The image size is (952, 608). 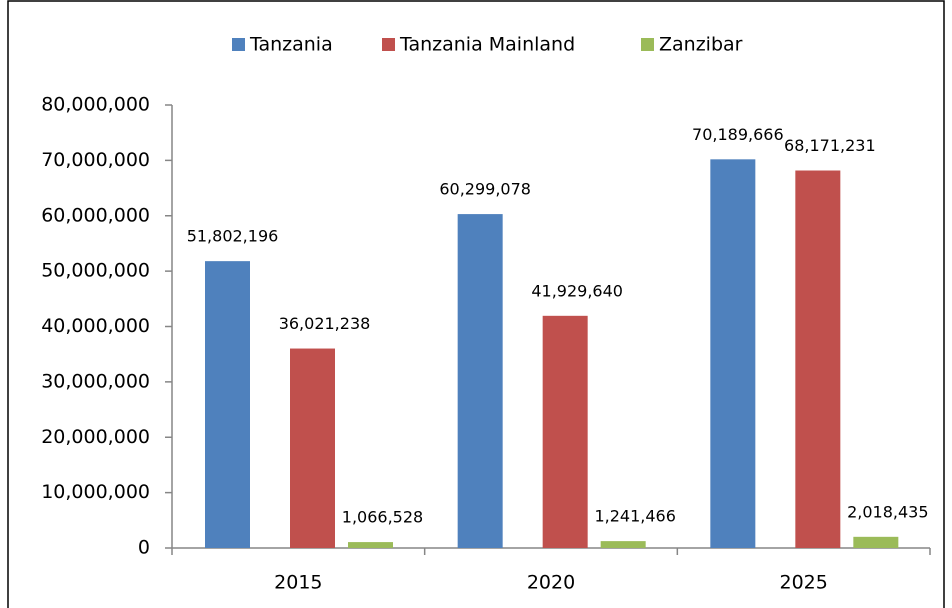 What do you see at coordinates (551, 583) in the screenshot?
I see `x-tick-label: 2020` at bounding box center [551, 583].